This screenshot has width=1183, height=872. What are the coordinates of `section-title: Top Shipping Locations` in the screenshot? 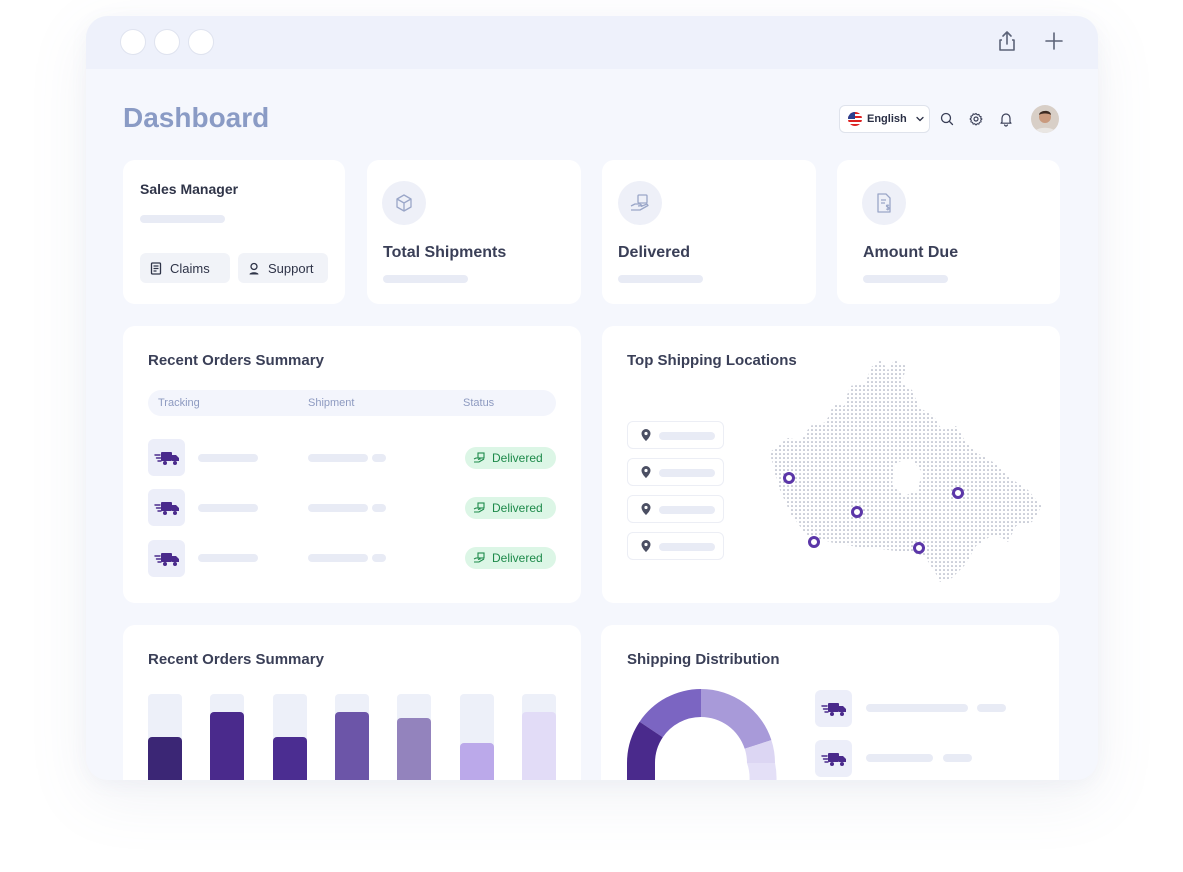 It's located at (712, 360).